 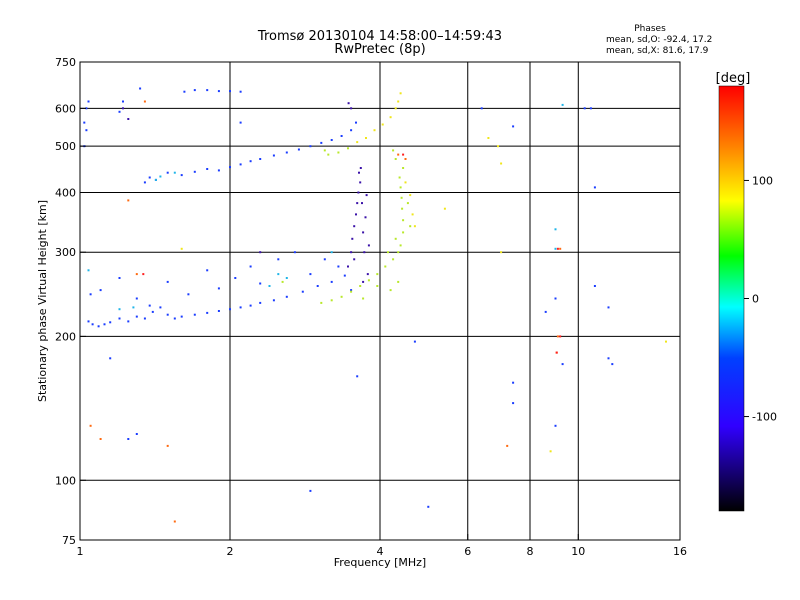 I want to click on colorbar-ticks: 100 0 -100, so click(x=760, y=299).